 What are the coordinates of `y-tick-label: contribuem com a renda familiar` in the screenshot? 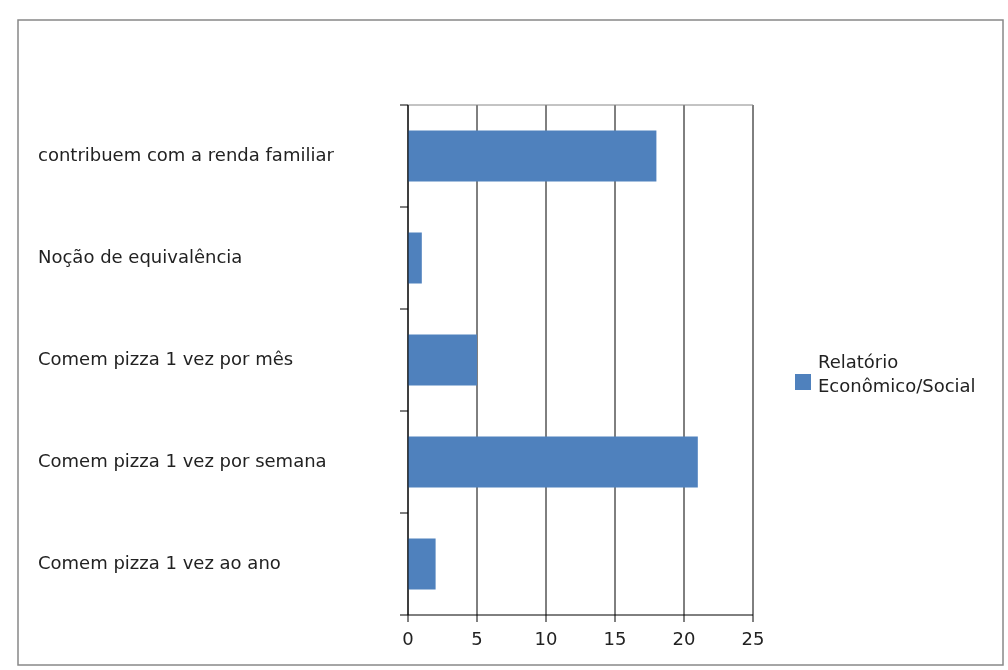 It's located at (186, 154).